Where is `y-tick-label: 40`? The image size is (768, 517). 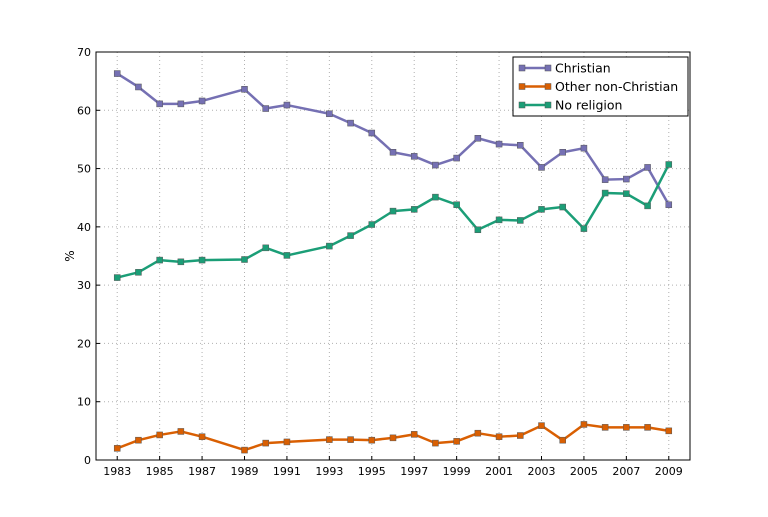
y-tick-label: 40 is located at coordinates (84, 227).